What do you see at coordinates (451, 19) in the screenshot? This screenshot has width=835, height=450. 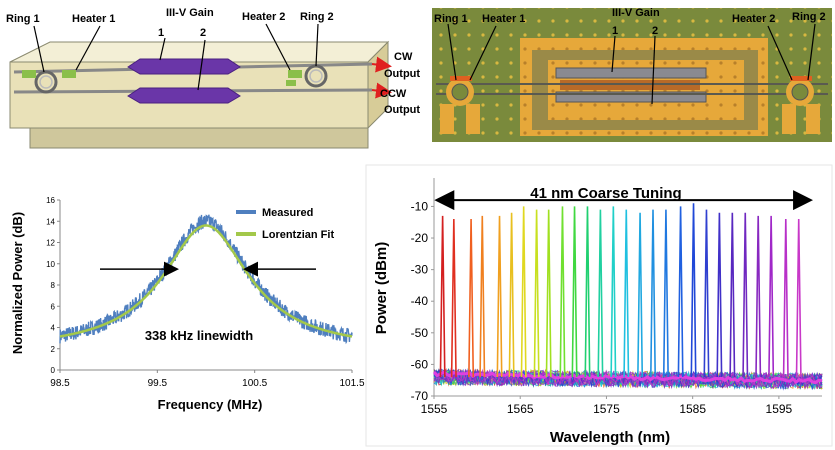 I see `photo-ring1-label: Ring 1` at bounding box center [451, 19].